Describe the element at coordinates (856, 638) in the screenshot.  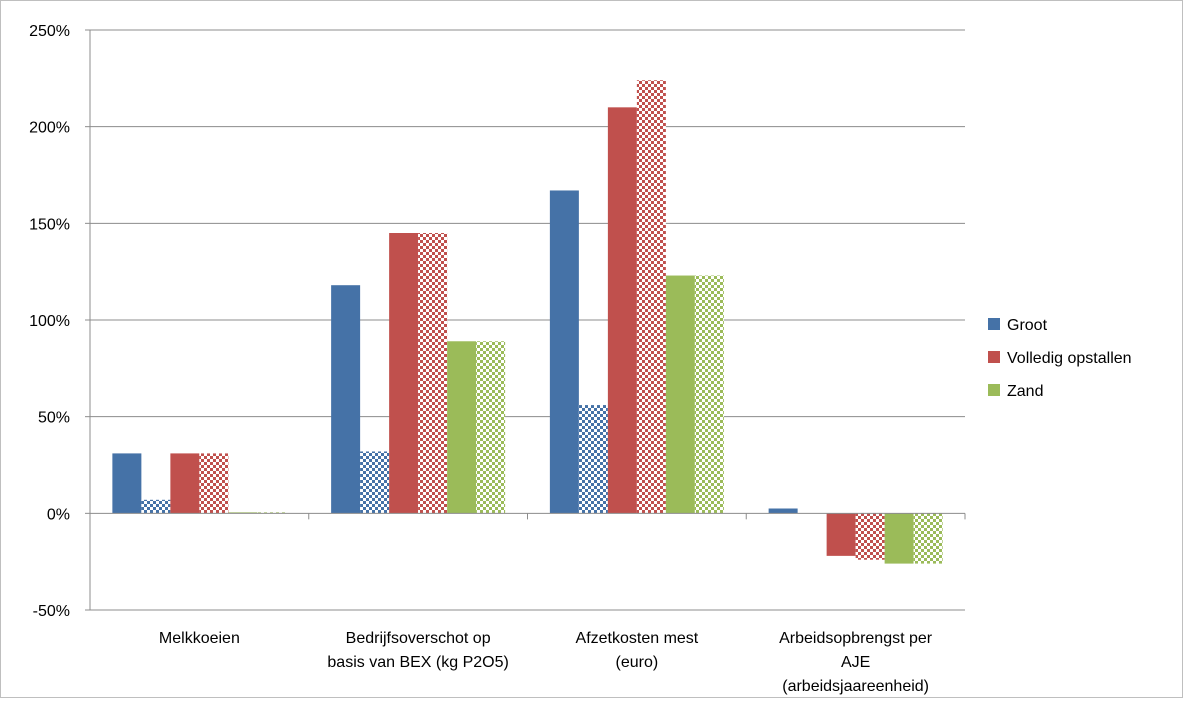
I see `x-category-label: Arbeidsopbrengst per` at that location.